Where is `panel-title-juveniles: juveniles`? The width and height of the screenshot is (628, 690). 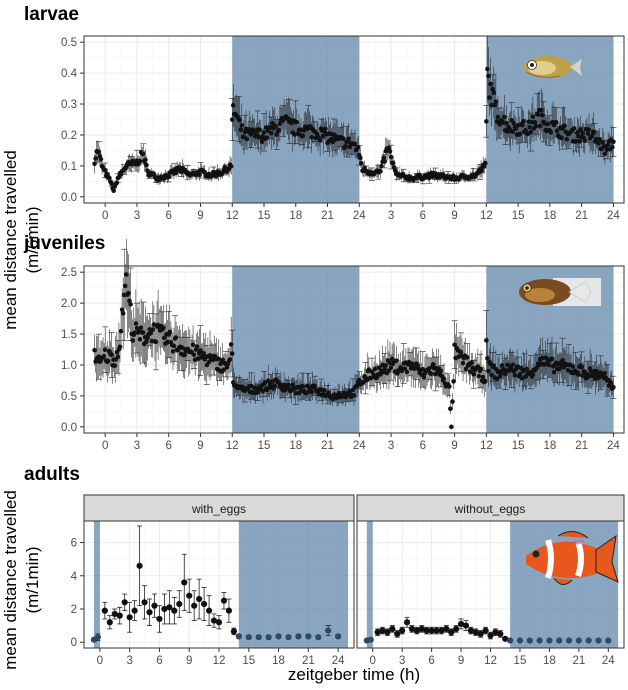 panel-title-juveniles: juveniles is located at coordinates (64, 243).